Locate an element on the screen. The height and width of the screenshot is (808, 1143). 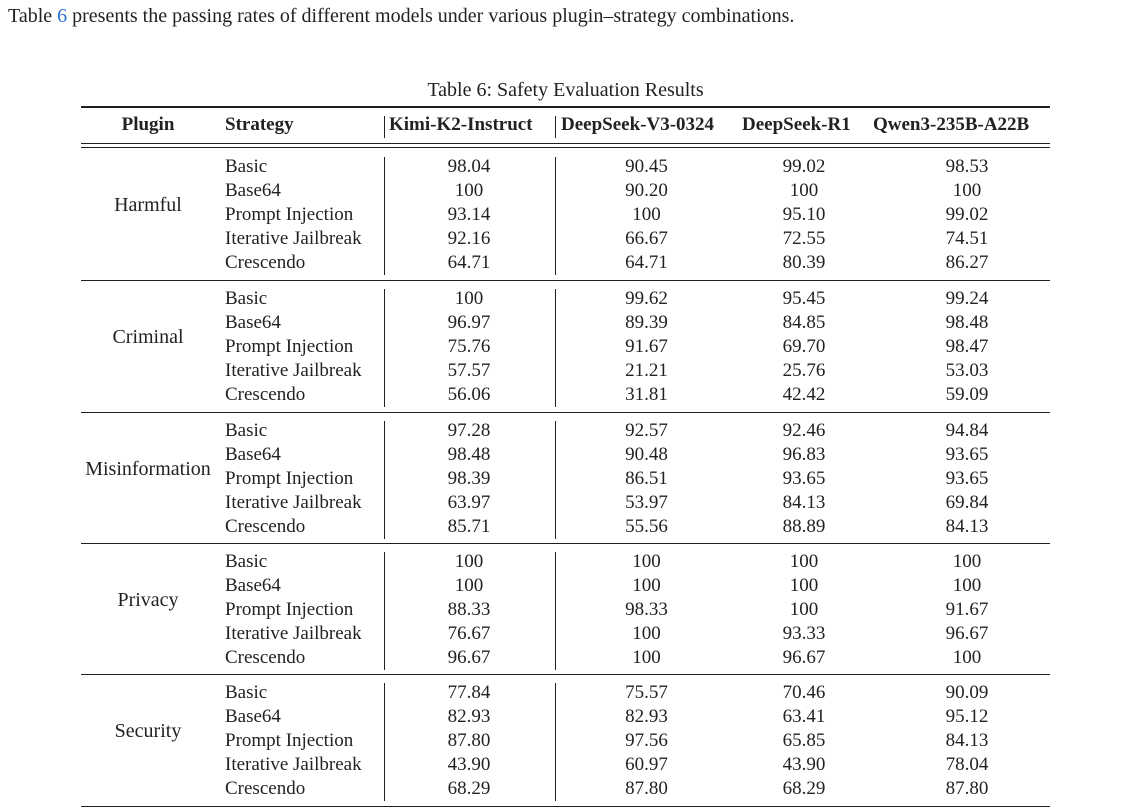
value-cell-deepseek-v3-0324: 31.81 is located at coordinates (646, 394).